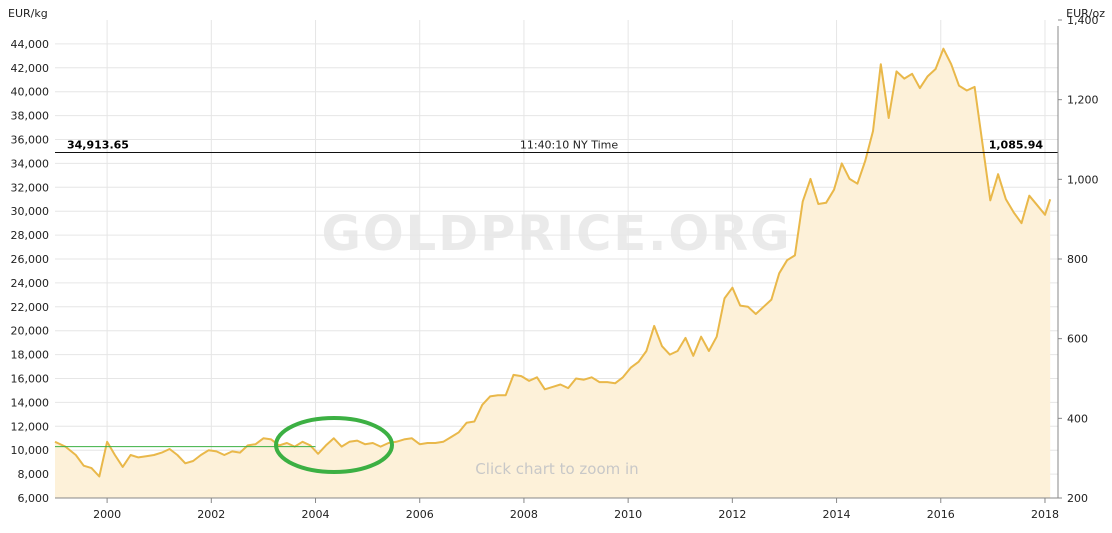 The width and height of the screenshot is (1112, 533). Describe the element at coordinates (732, 514) in the screenshot. I see `x-tick: 2012` at that location.